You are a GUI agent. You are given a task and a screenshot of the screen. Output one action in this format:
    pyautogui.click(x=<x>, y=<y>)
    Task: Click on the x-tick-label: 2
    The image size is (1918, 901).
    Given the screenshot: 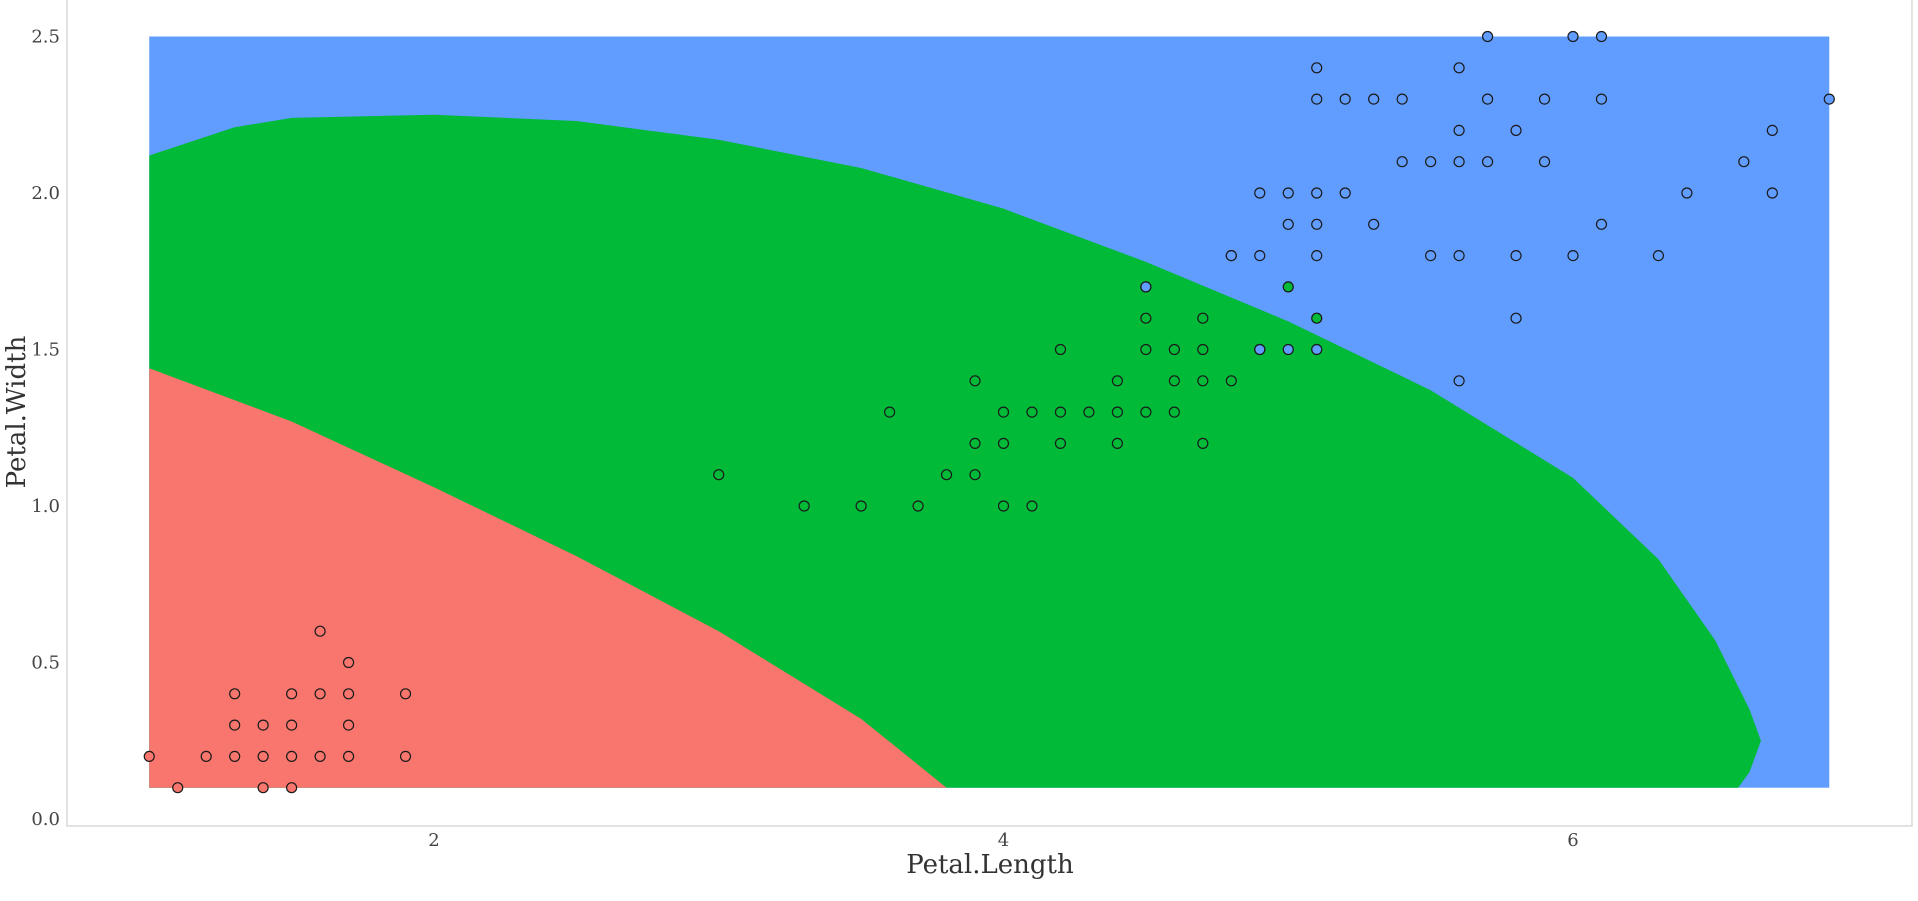 What is the action you would take?
    pyautogui.click(x=433, y=840)
    